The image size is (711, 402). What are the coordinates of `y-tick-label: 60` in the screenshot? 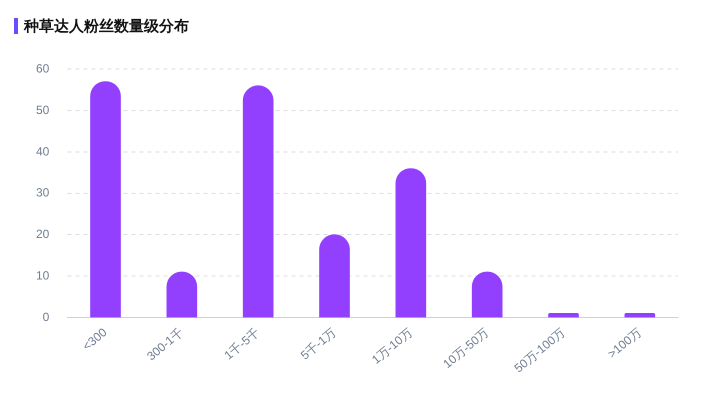 It's located at (43, 69).